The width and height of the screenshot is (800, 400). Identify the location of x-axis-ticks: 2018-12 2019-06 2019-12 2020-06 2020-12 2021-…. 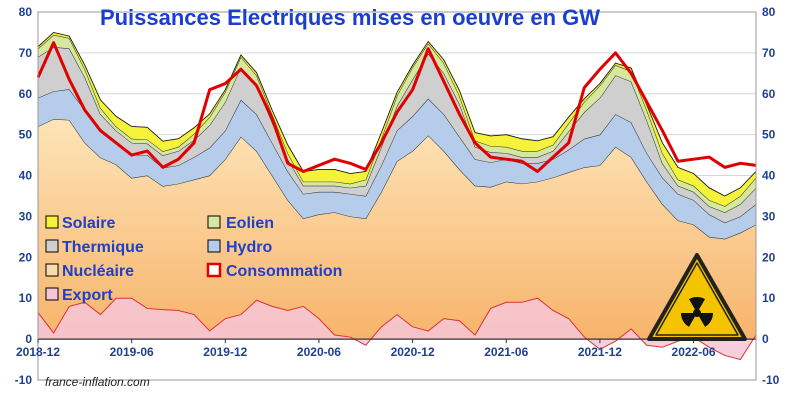
(366, 349).